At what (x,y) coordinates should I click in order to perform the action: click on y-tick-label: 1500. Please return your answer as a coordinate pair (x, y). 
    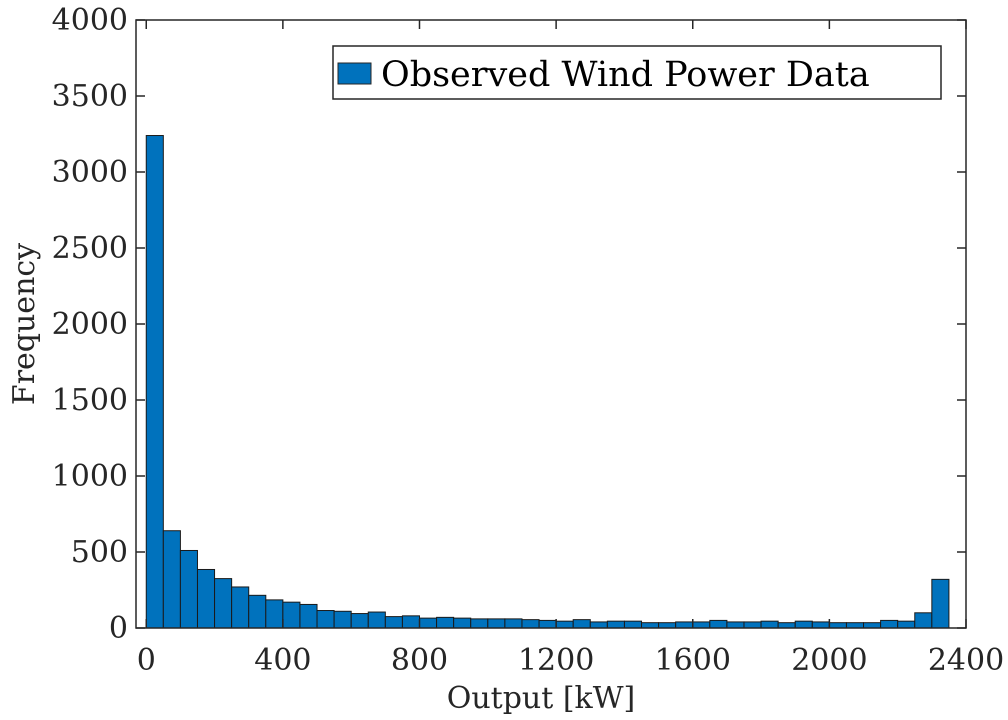
    Looking at the image, I should click on (90, 400).